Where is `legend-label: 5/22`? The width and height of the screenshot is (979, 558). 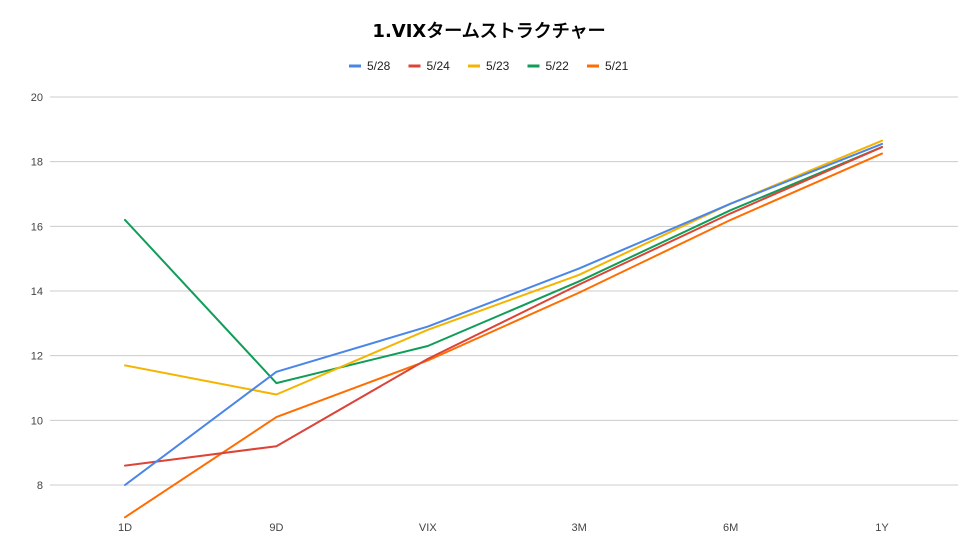 legend-label: 5/22 is located at coordinates (558, 66).